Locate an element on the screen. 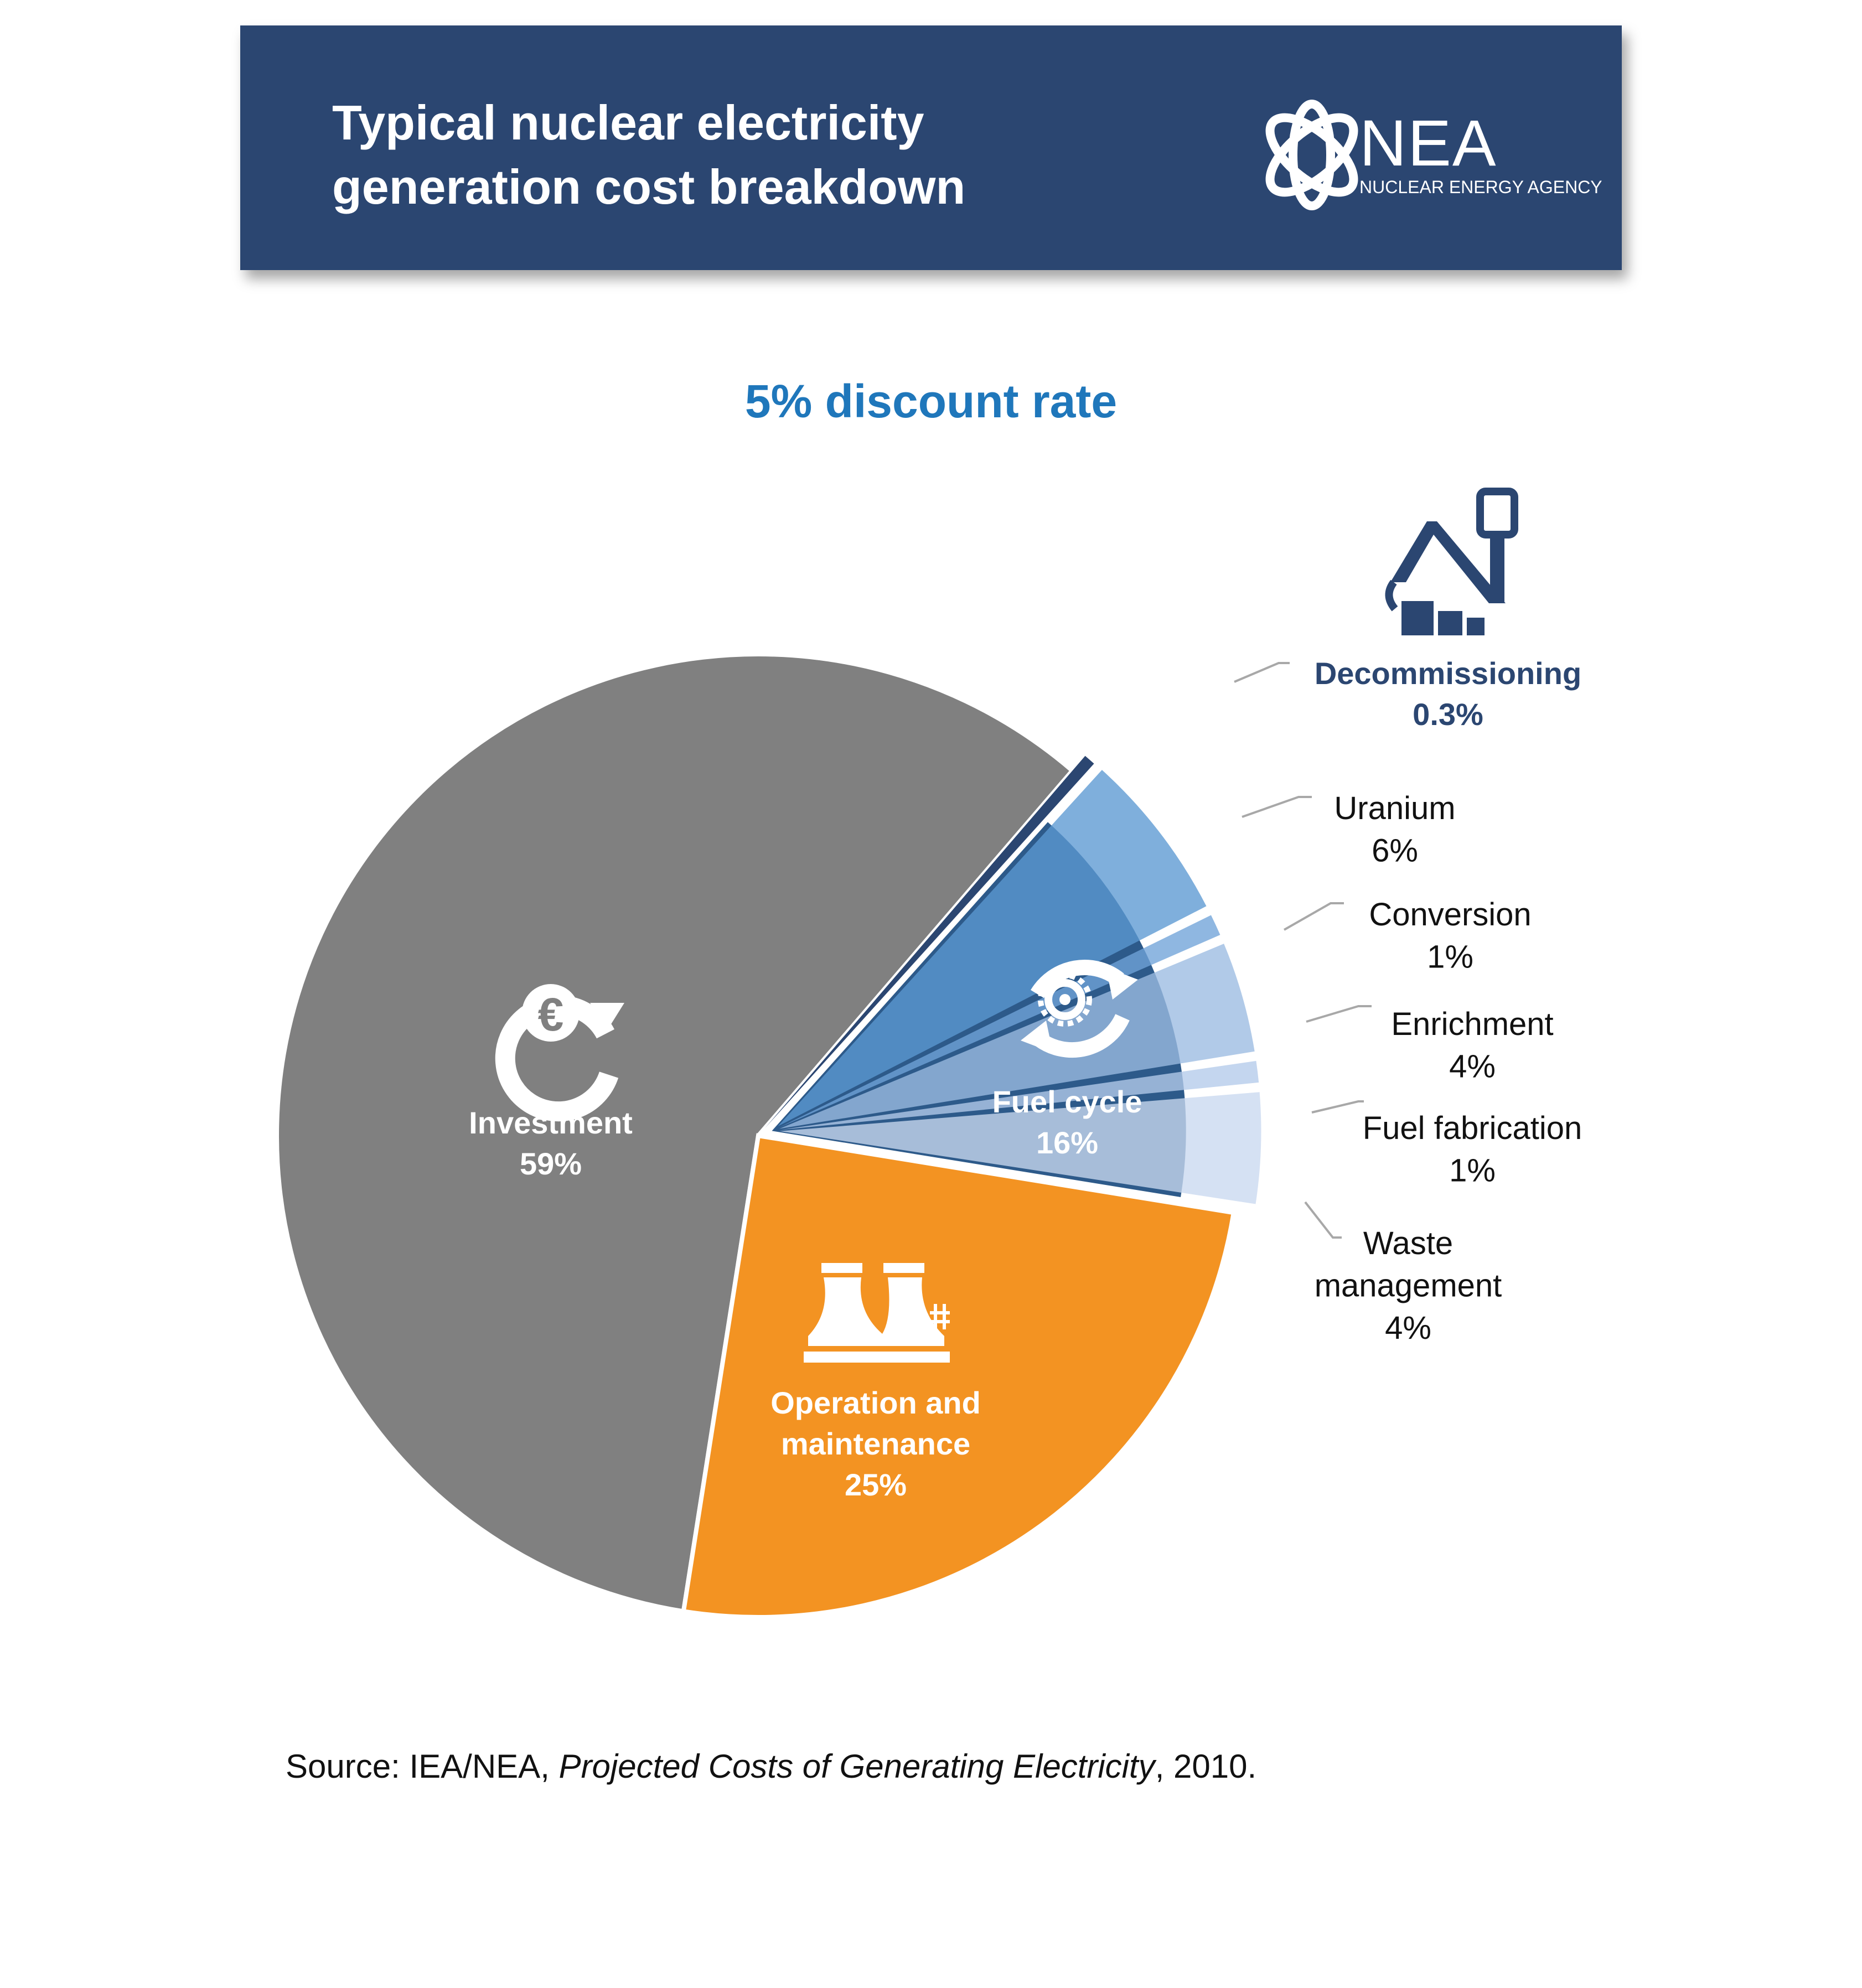 The image size is (1862, 1988). waste-management-label-line: Waste is located at coordinates (1408, 1243).